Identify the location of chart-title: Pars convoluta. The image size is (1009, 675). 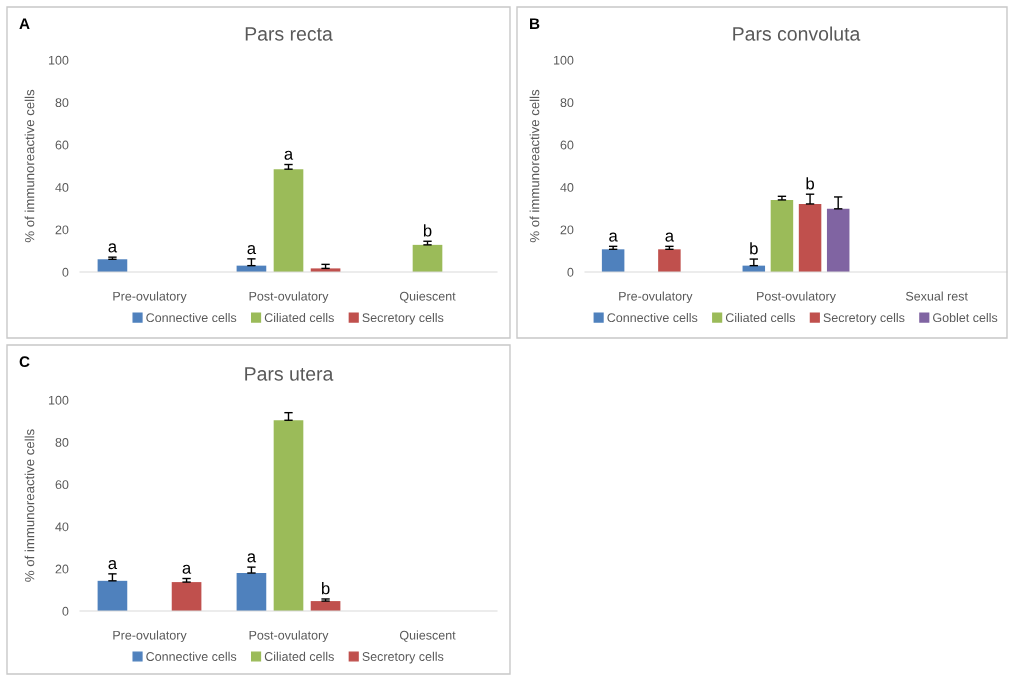
(797, 33).